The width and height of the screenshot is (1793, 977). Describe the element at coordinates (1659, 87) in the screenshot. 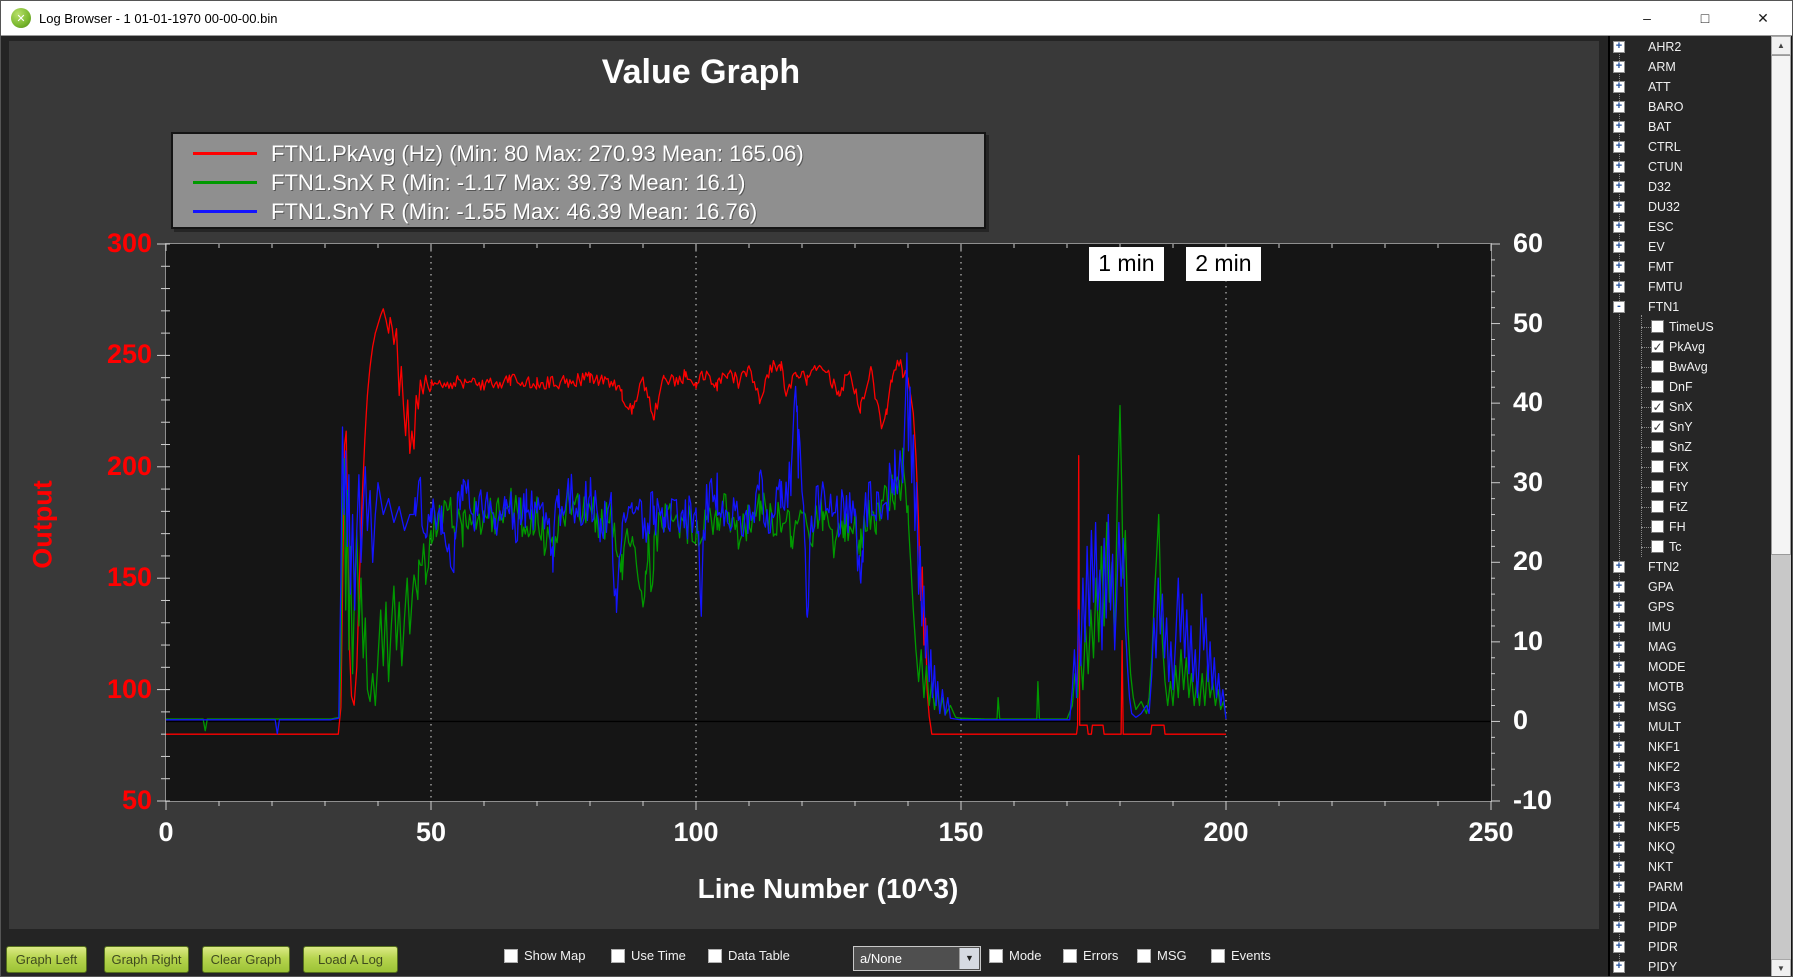

I see `tree-item-label: ATT` at that location.